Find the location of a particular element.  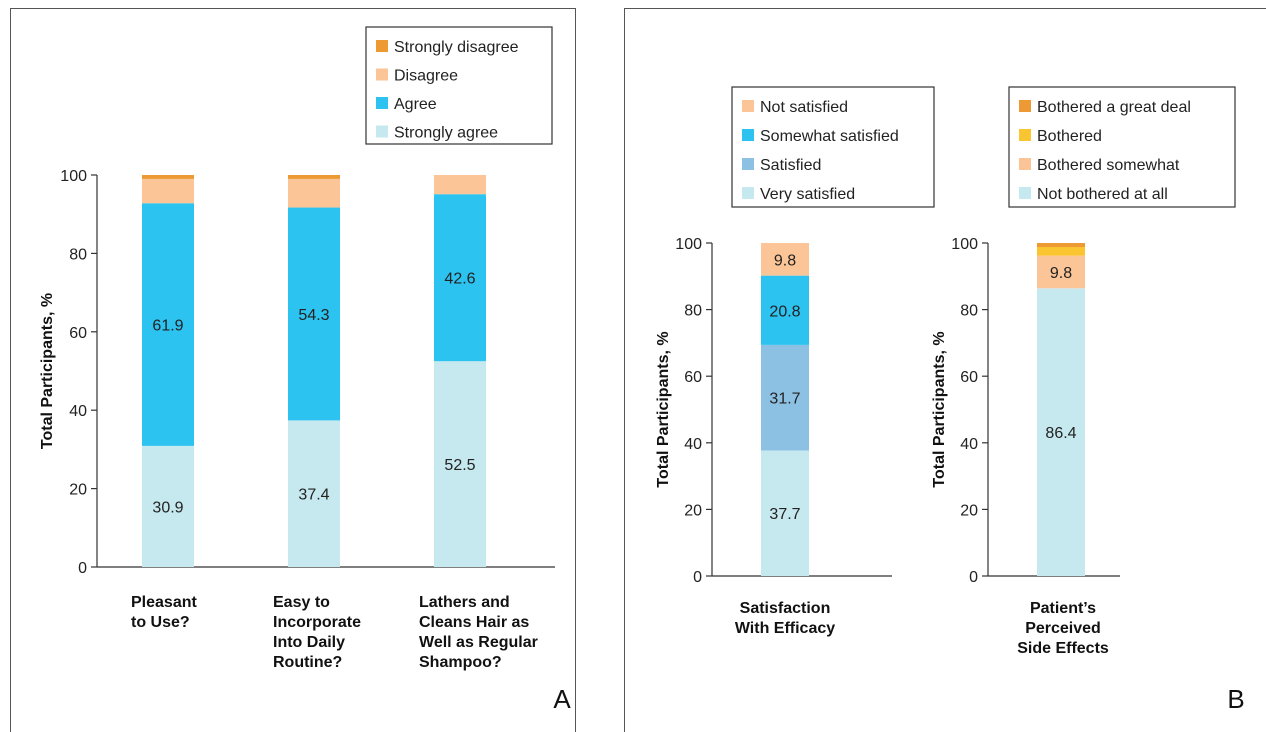

data-label: 30.9 is located at coordinates (167, 507).